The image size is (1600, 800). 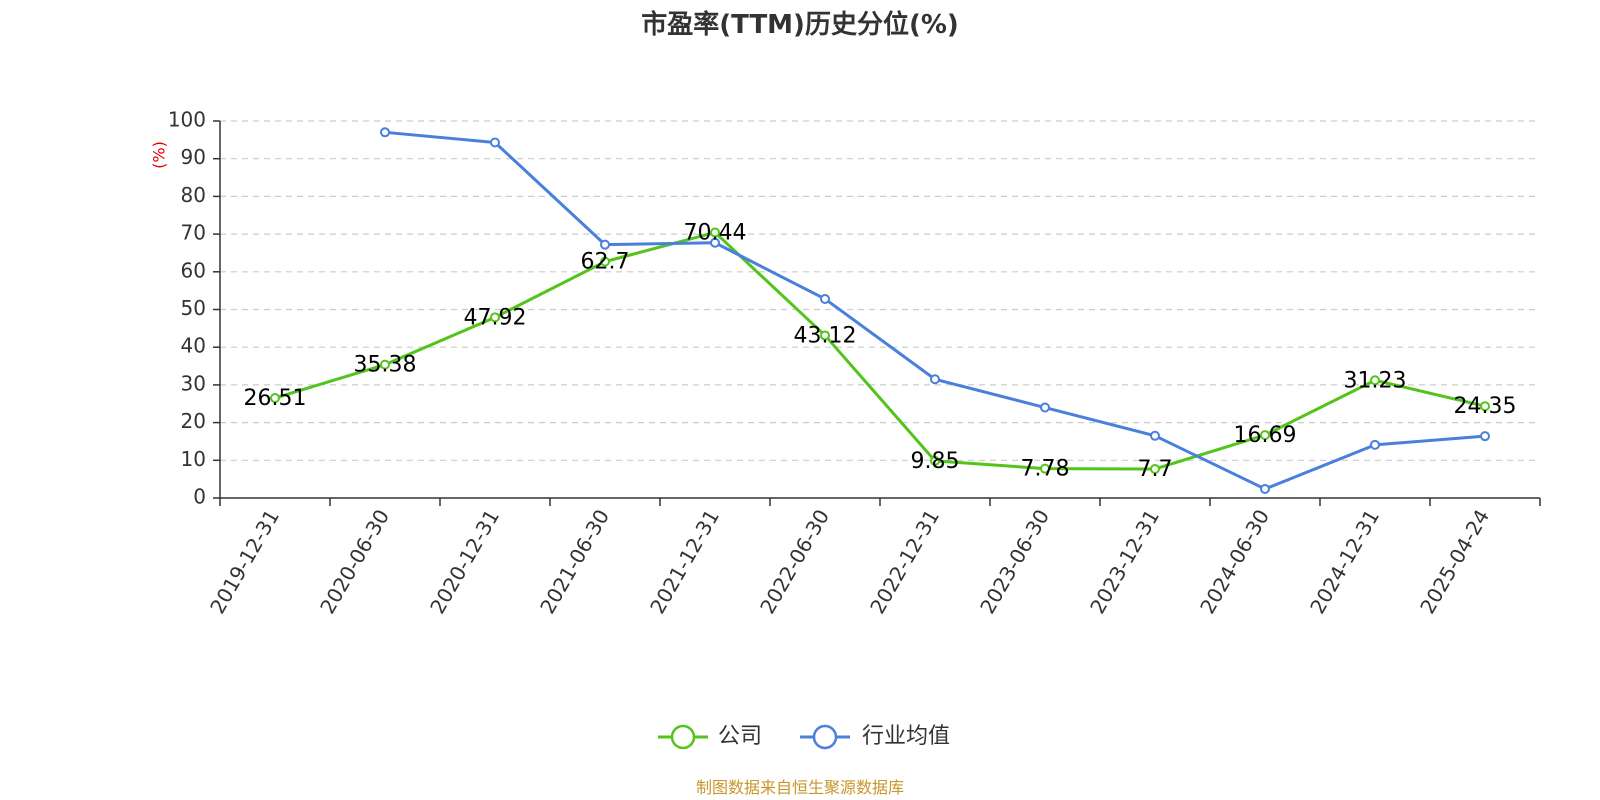 I want to click on data-label: 43.12, so click(x=825, y=335).